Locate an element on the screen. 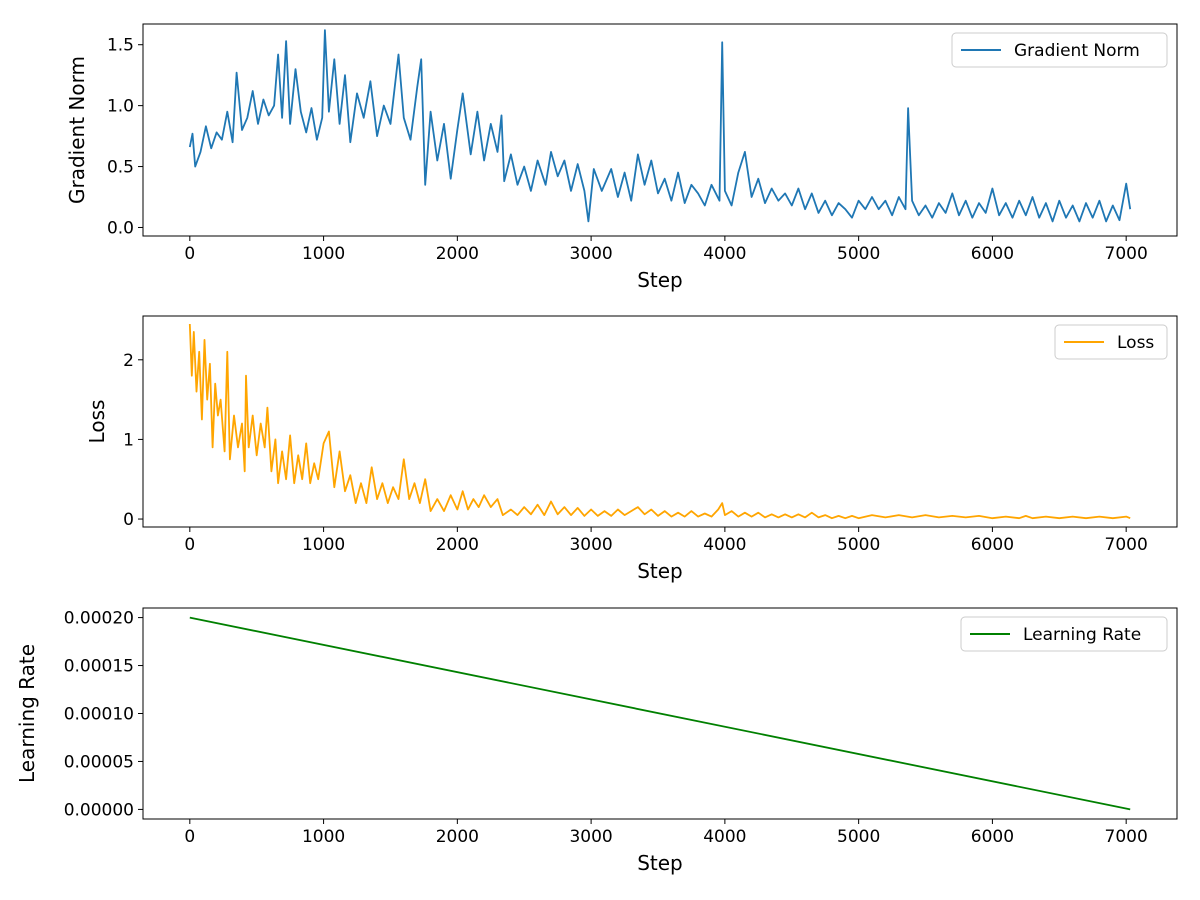 The height and width of the screenshot is (900, 1200). legend: Gradient Norm is located at coordinates (1059, 50).